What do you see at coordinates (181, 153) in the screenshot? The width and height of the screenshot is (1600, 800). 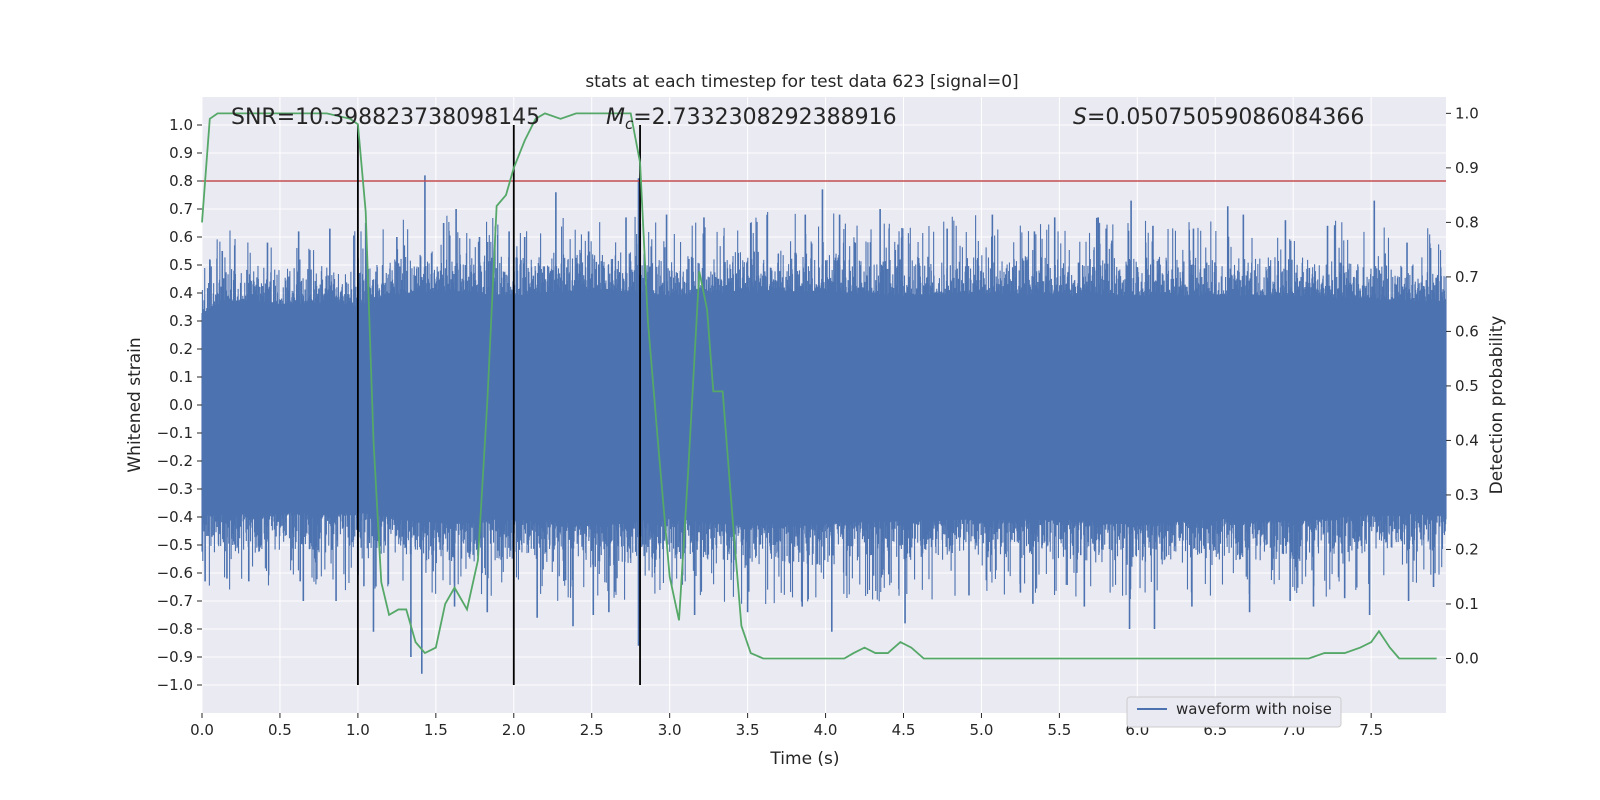 I see `left-y-tick-label: 0.9` at bounding box center [181, 153].